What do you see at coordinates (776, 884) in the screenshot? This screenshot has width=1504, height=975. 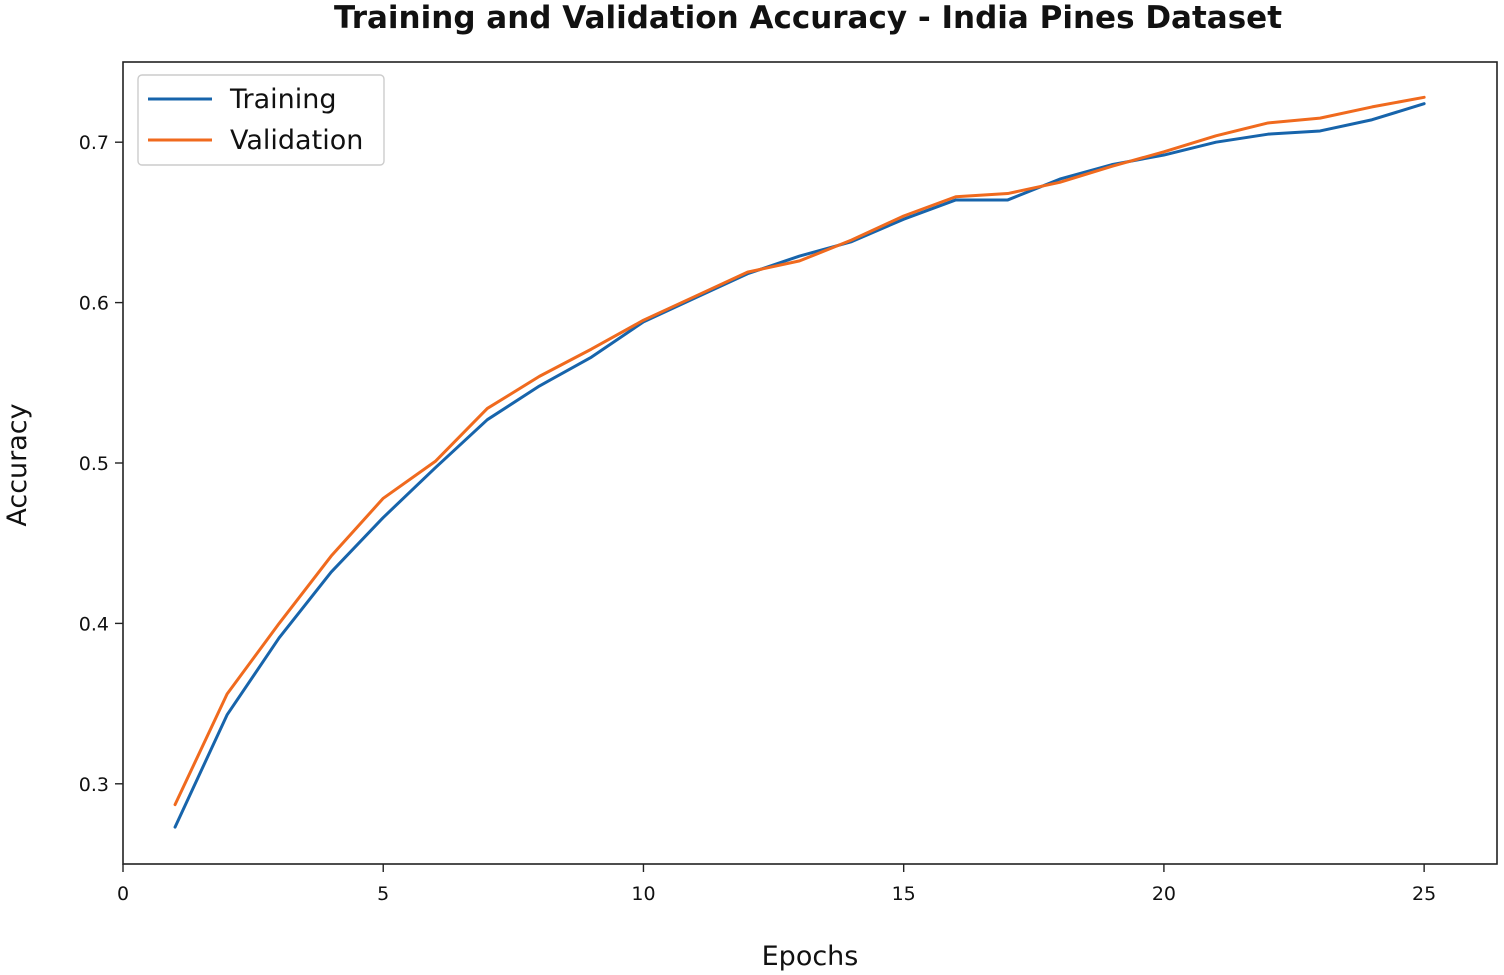 I see `x-axis-ticks: 0 5 10 15 20 25` at bounding box center [776, 884].